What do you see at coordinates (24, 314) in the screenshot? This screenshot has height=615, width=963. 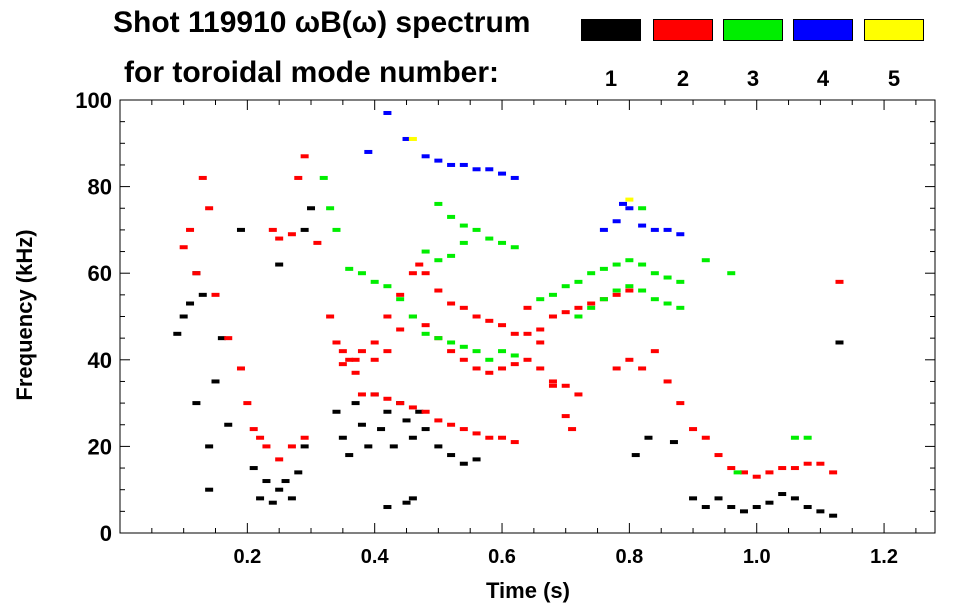 I see `y-axis-label: Frequency (kHz)` at bounding box center [24, 314].